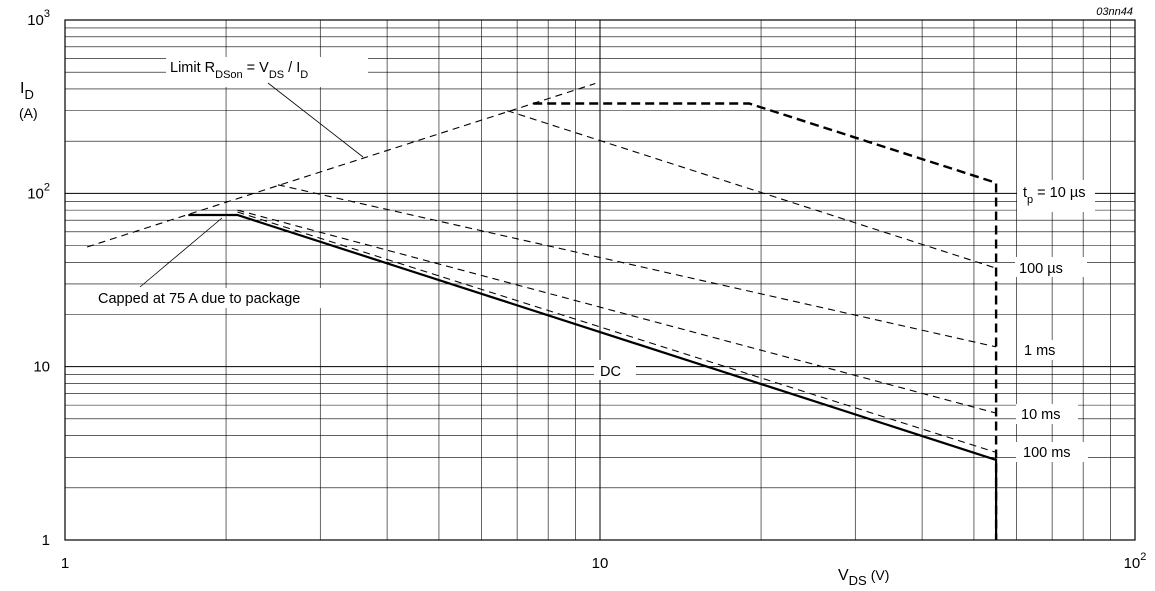 The image size is (1155, 591). What do you see at coordinates (38, 18) in the screenshot?
I see `y-tick-label: 10³` at bounding box center [38, 18].